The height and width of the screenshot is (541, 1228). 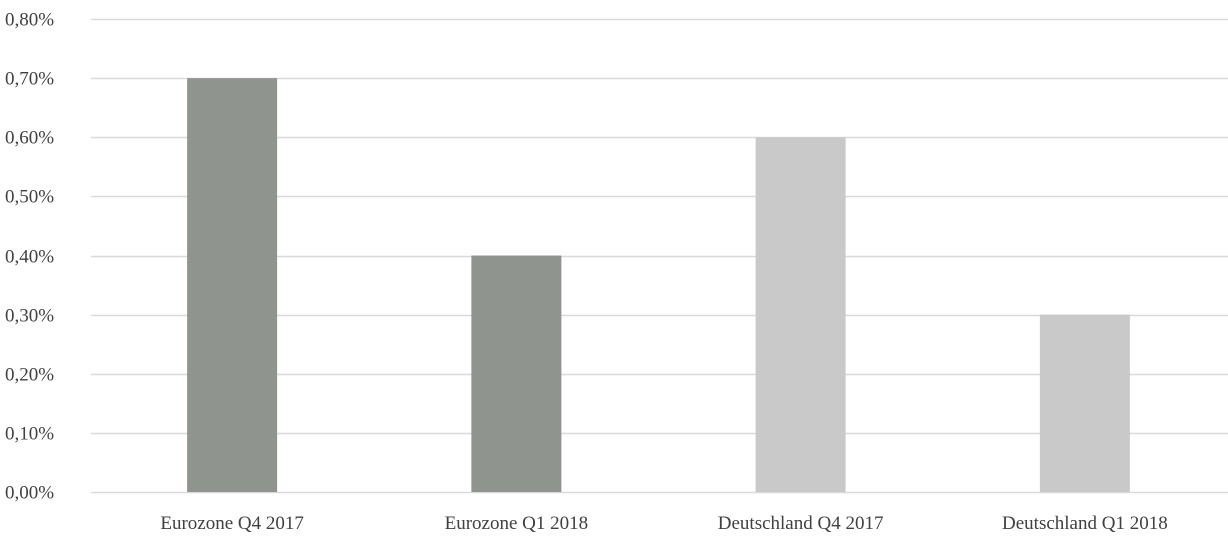 I want to click on y-tick-label: 0,70%, so click(x=29, y=79).